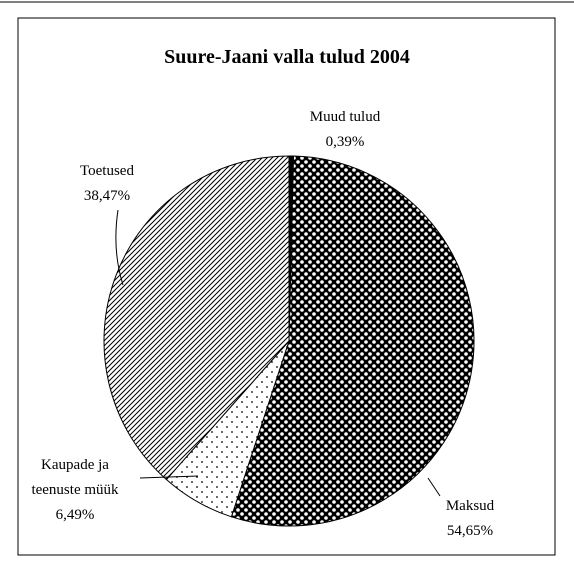 The image size is (574, 575). Describe the element at coordinates (470, 531) in the screenshot. I see `value-label: 54,65%` at that location.